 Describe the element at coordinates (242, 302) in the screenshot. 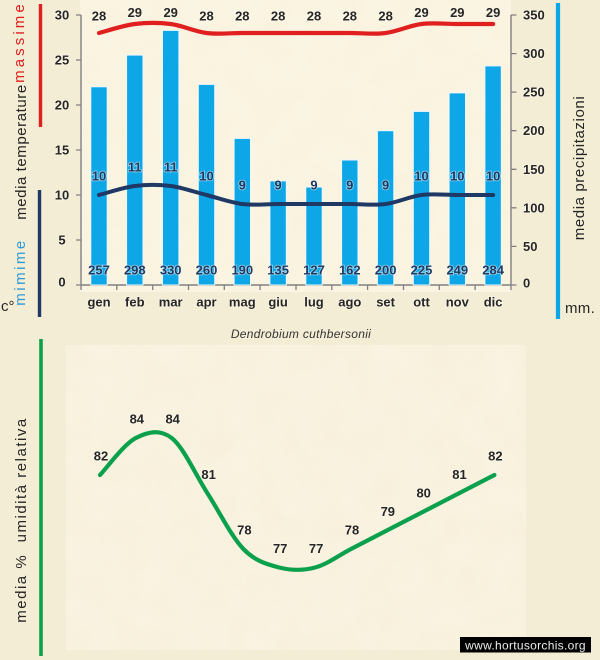

I see `svg-text: mag` at that location.